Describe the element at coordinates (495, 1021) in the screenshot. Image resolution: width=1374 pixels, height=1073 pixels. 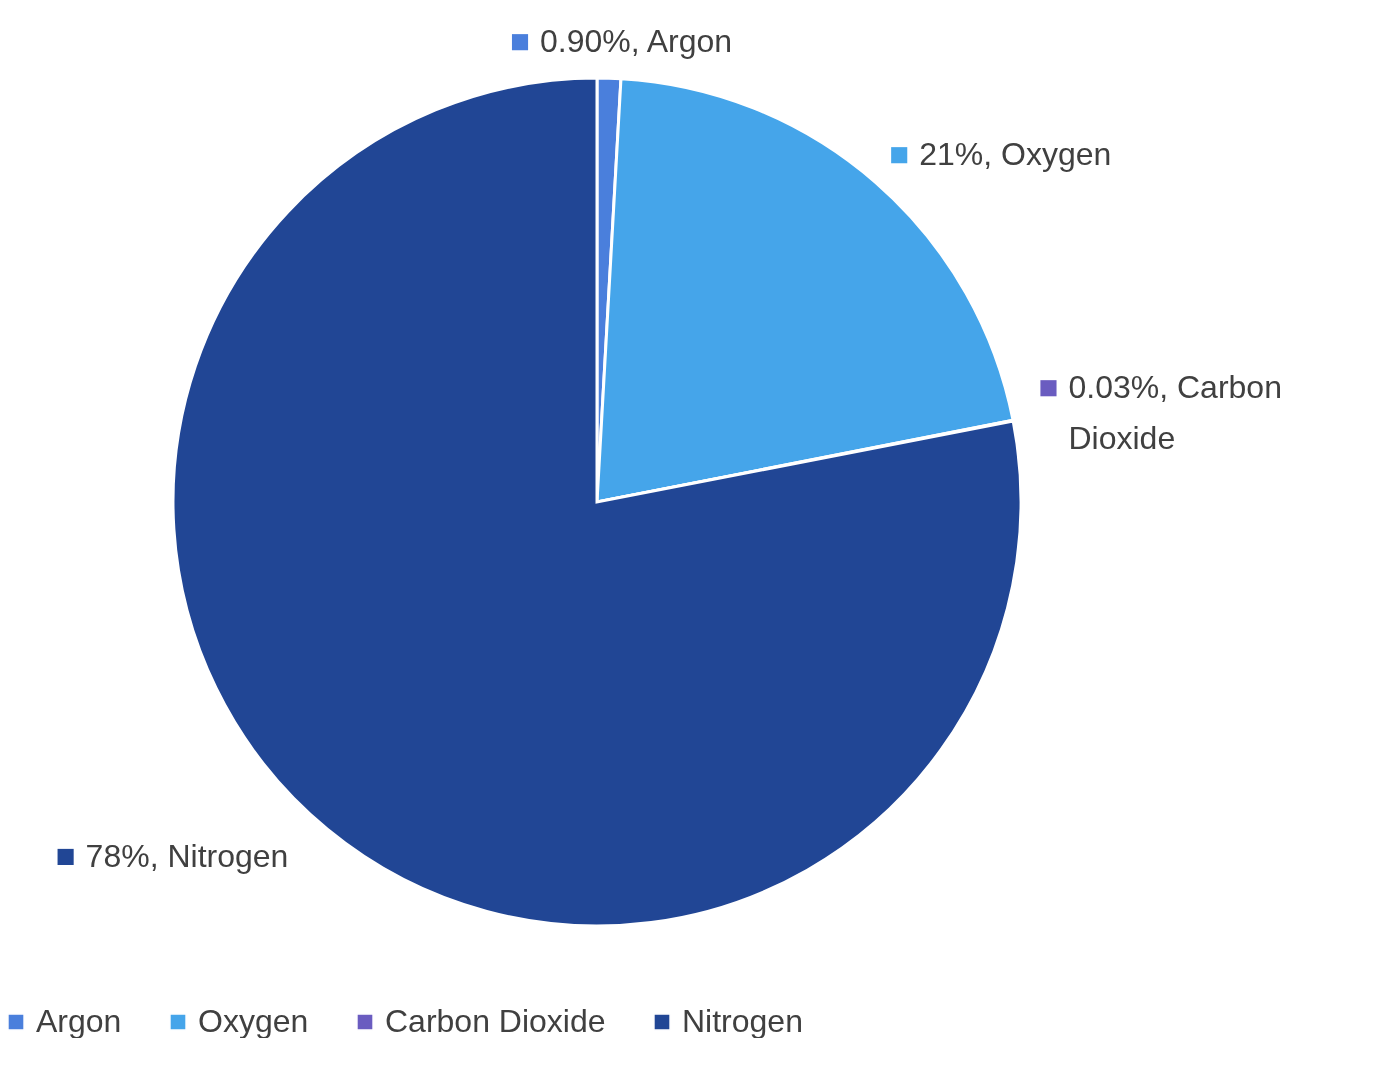
I see `legend-label: Carbon Dioxide` at that location.